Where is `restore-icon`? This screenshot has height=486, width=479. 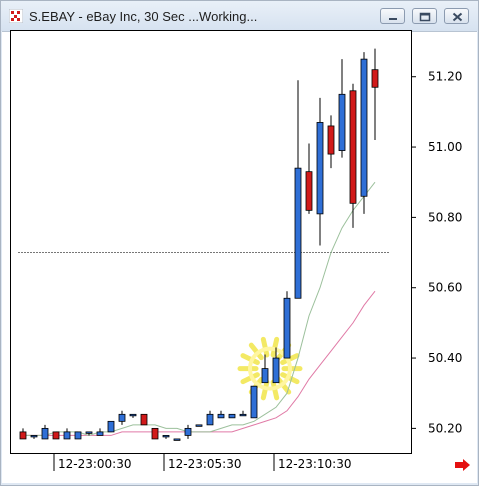
restore-icon is located at coordinates (425, 17).